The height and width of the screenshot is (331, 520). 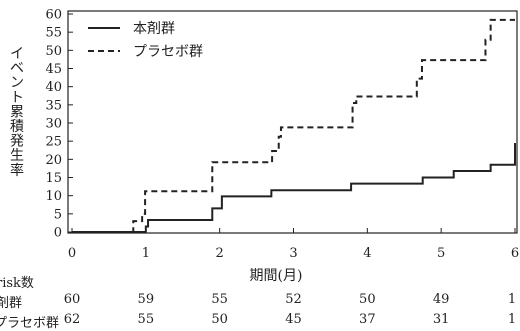 What do you see at coordinates (367, 253) in the screenshot?
I see `x-tick-label: 4` at bounding box center [367, 253].